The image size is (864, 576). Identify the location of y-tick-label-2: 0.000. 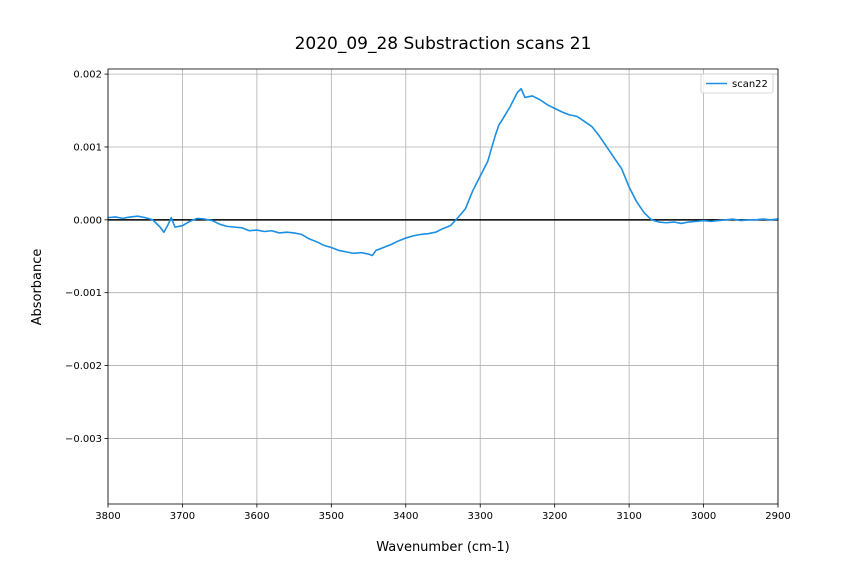
(87, 220).